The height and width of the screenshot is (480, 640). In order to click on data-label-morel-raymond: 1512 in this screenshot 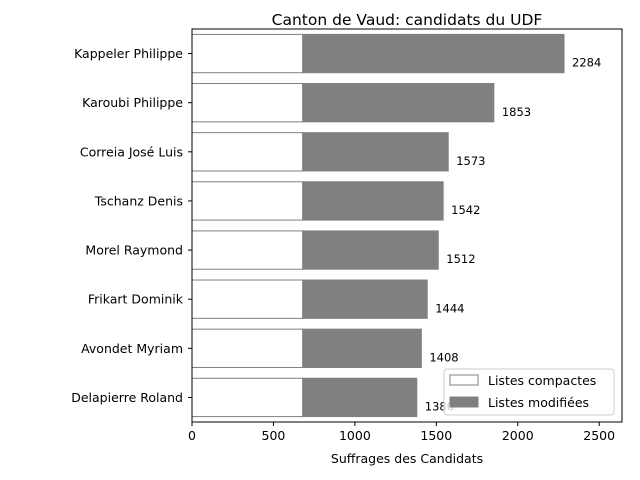, I will do `click(460, 259)`.